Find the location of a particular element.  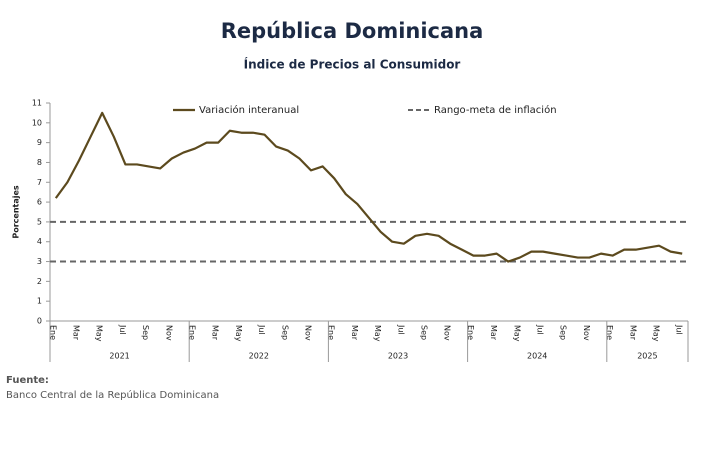

year-label: 2025 is located at coordinates (647, 356).